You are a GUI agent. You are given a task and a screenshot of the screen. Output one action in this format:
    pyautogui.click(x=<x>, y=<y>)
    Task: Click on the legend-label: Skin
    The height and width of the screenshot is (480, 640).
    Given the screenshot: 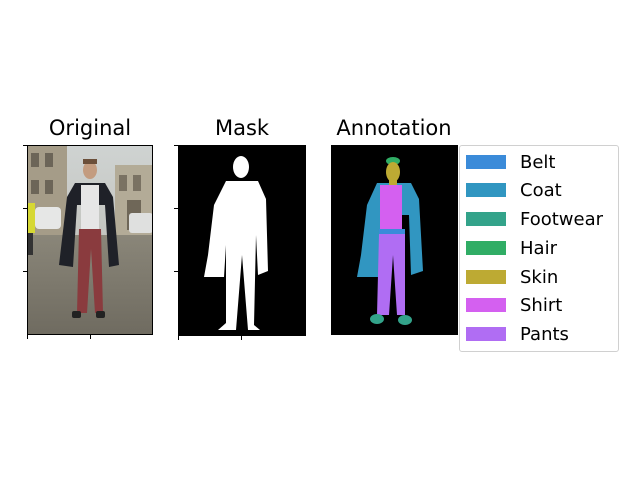 What is the action you would take?
    pyautogui.click(x=539, y=277)
    